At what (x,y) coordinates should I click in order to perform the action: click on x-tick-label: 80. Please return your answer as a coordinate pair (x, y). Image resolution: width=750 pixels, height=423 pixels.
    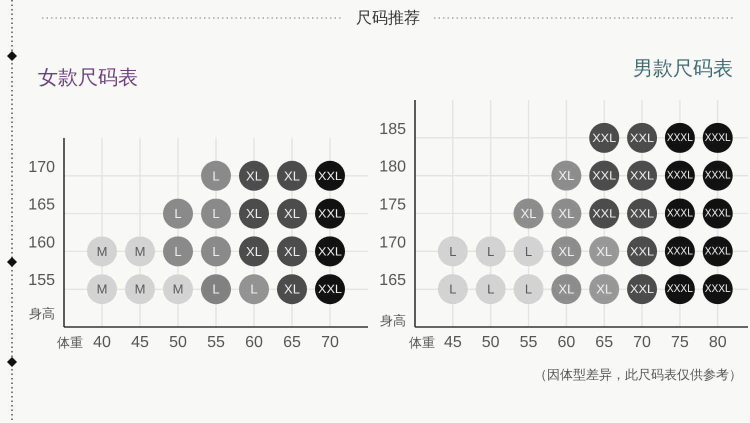
    Looking at the image, I should click on (717, 342).